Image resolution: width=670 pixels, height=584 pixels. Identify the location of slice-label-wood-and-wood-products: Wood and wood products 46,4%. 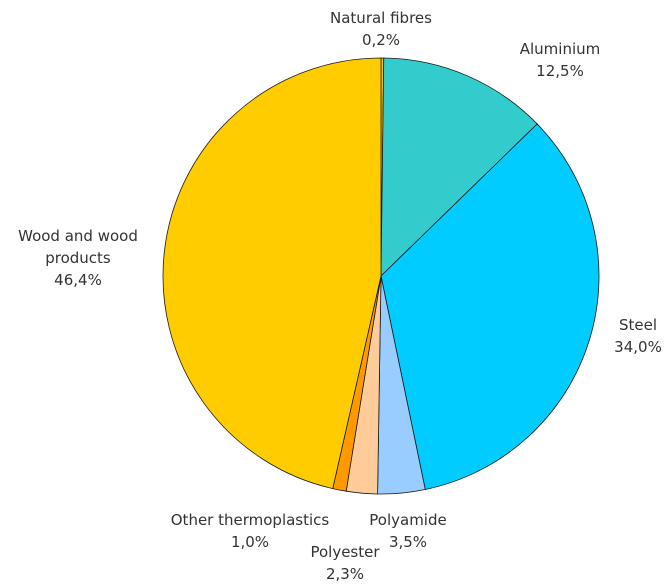
(78, 258).